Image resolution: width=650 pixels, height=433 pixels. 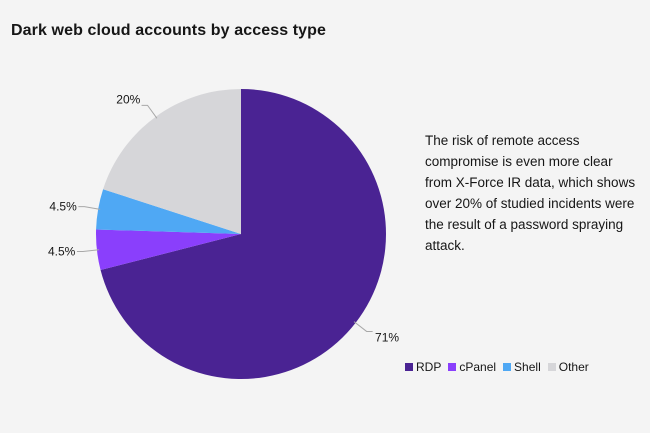 I want to click on pie-slice-shell, so click(x=168, y=211).